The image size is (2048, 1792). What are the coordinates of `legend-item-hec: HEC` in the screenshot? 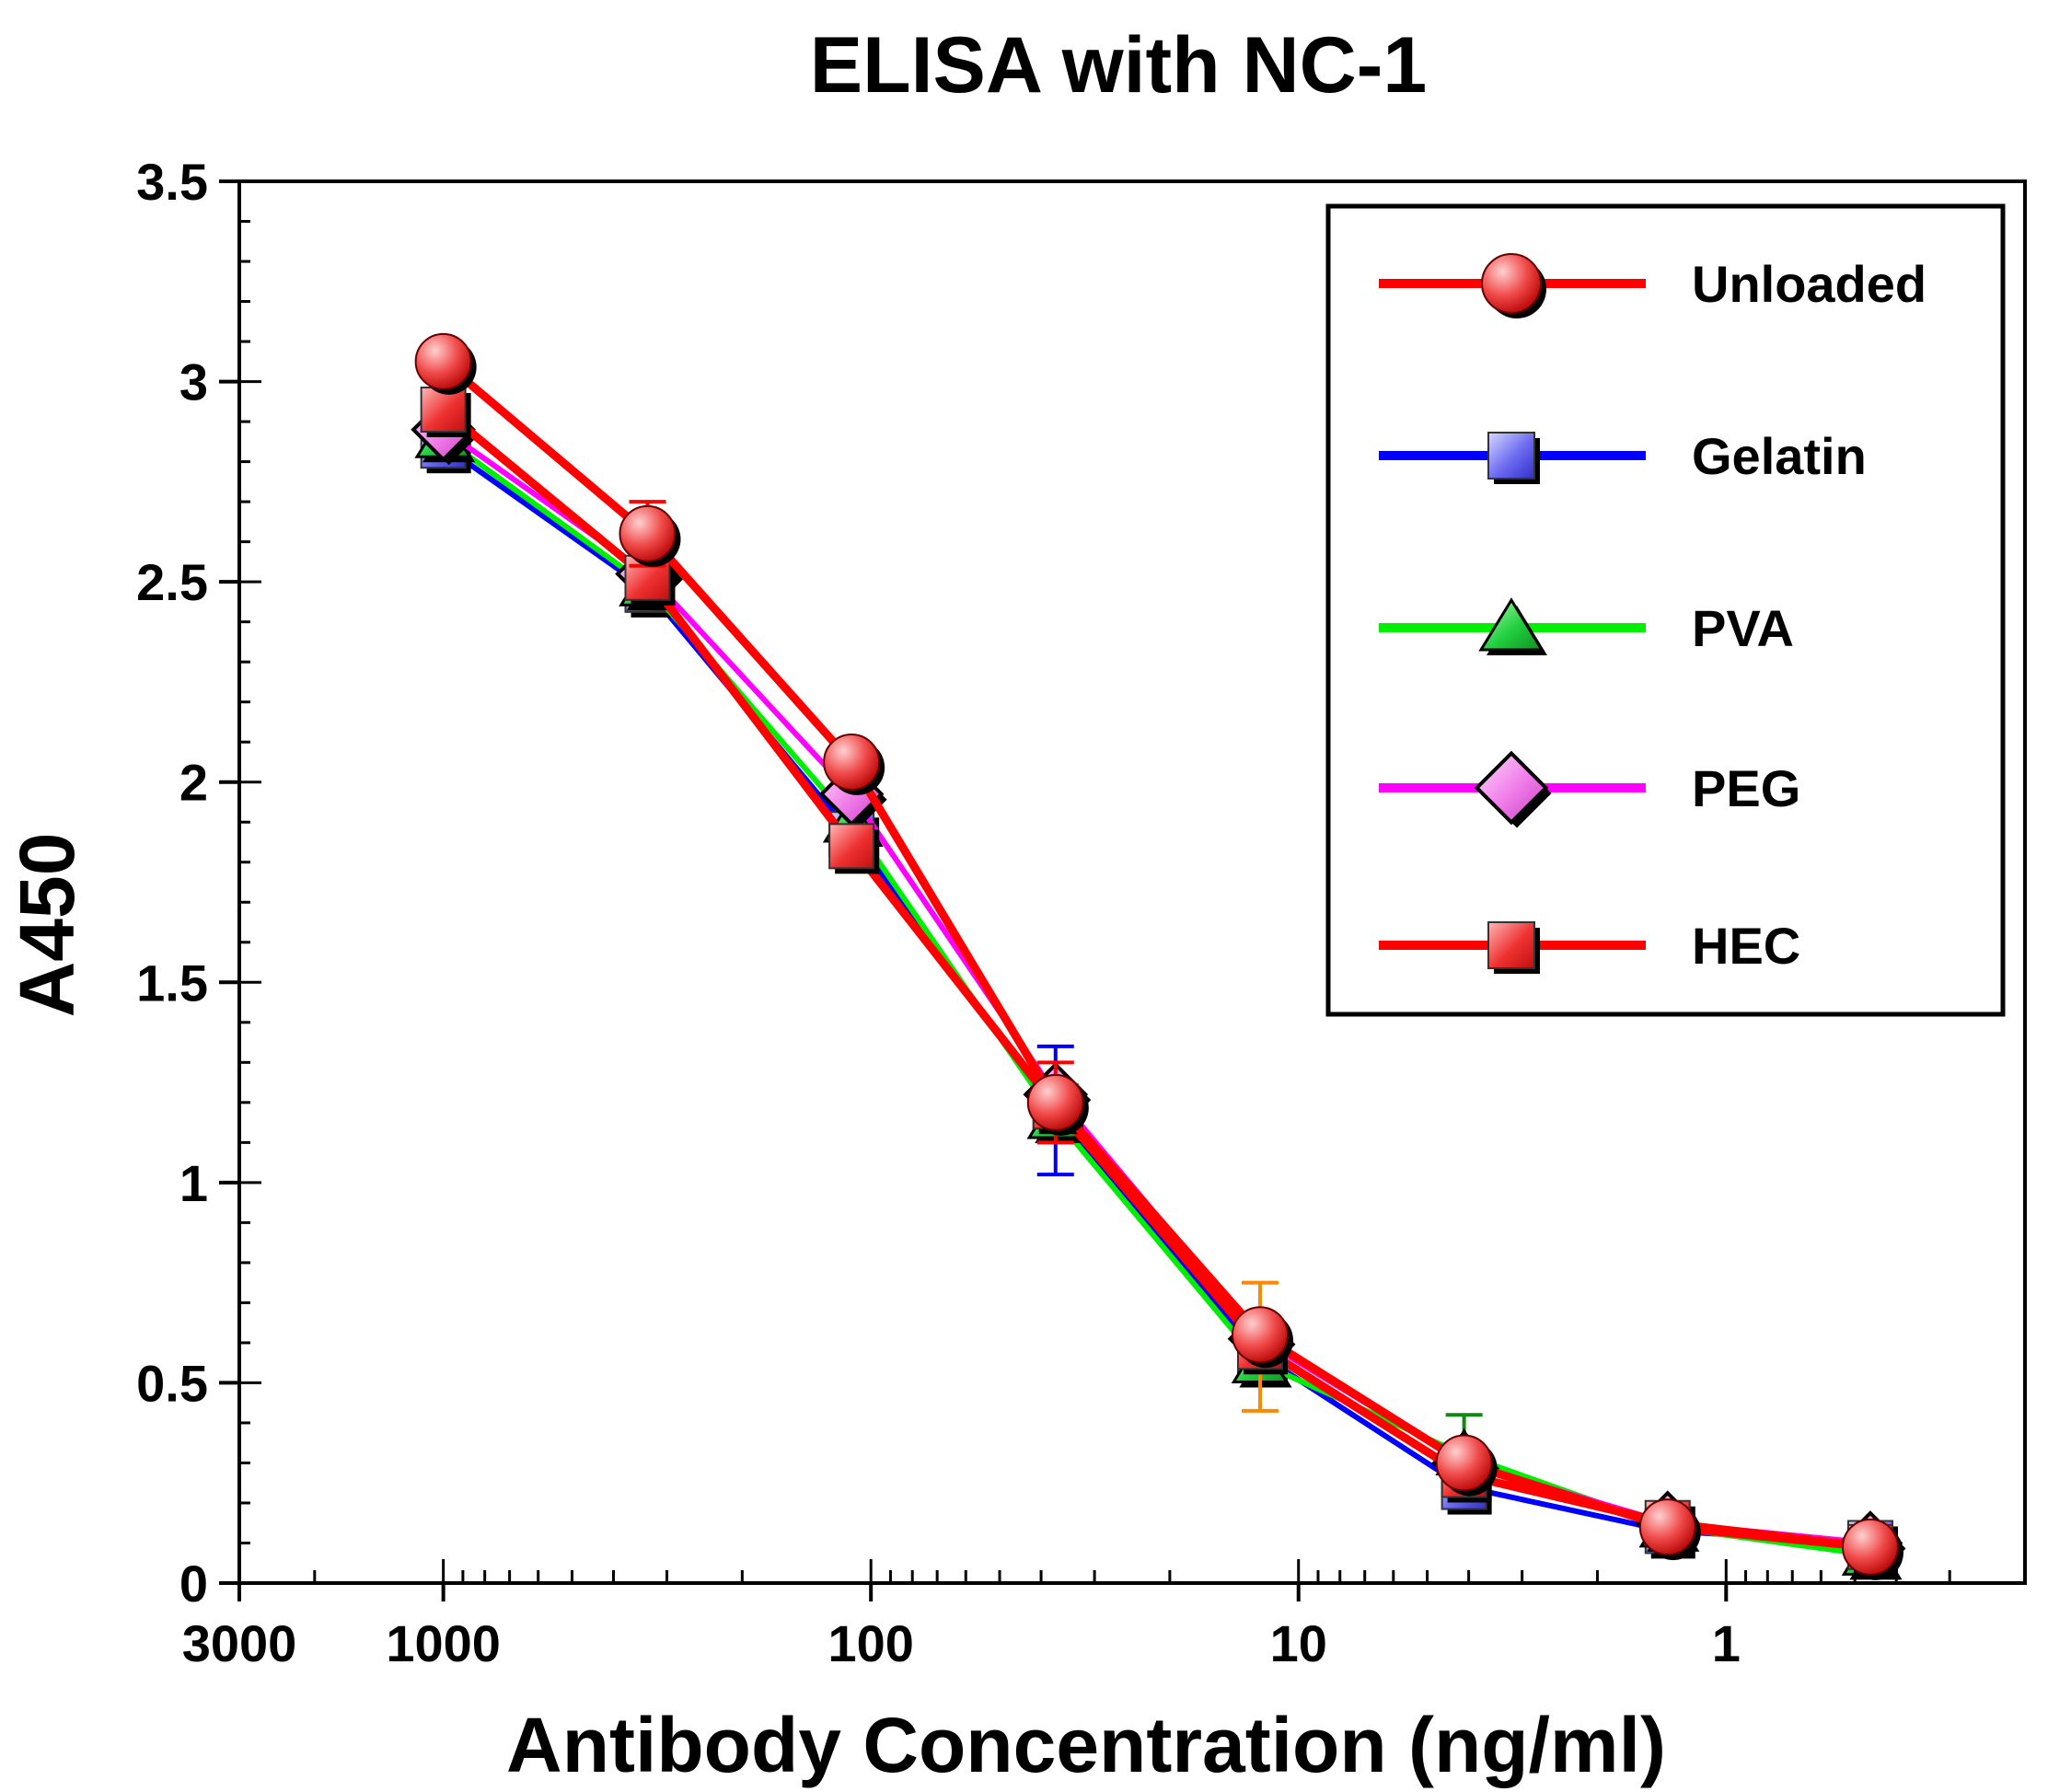 It's located at (1589, 946).